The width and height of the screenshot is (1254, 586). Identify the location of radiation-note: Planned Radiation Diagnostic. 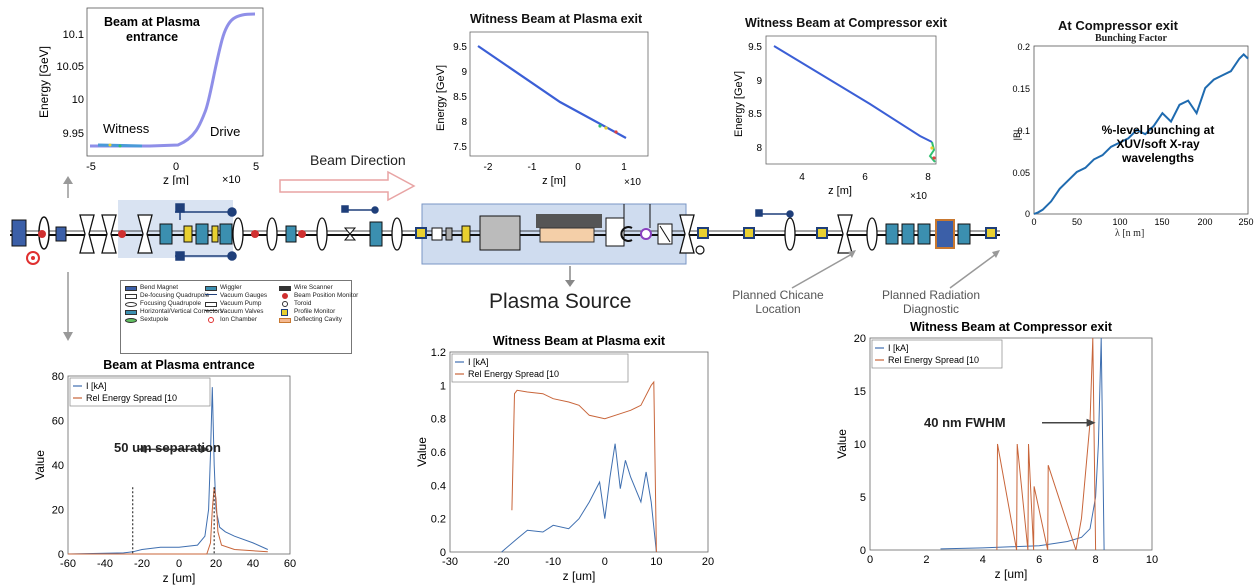
(931, 302).